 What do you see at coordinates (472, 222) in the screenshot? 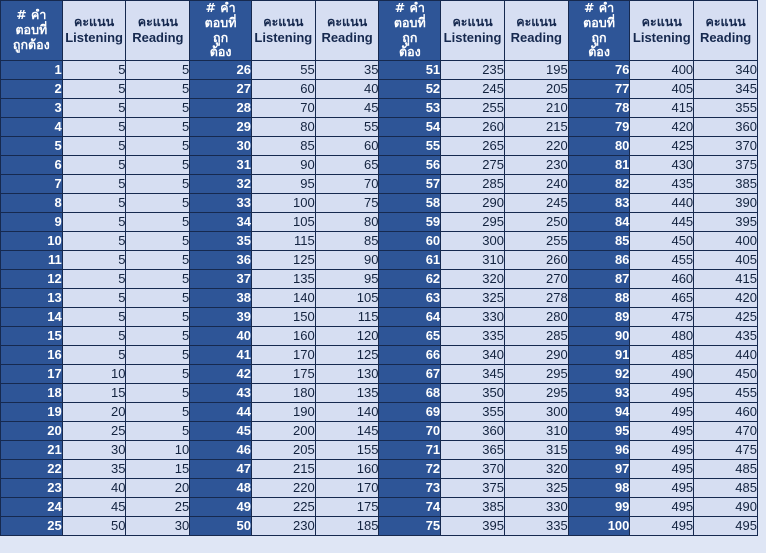
I see `cell-listening-score: 295` at bounding box center [472, 222].